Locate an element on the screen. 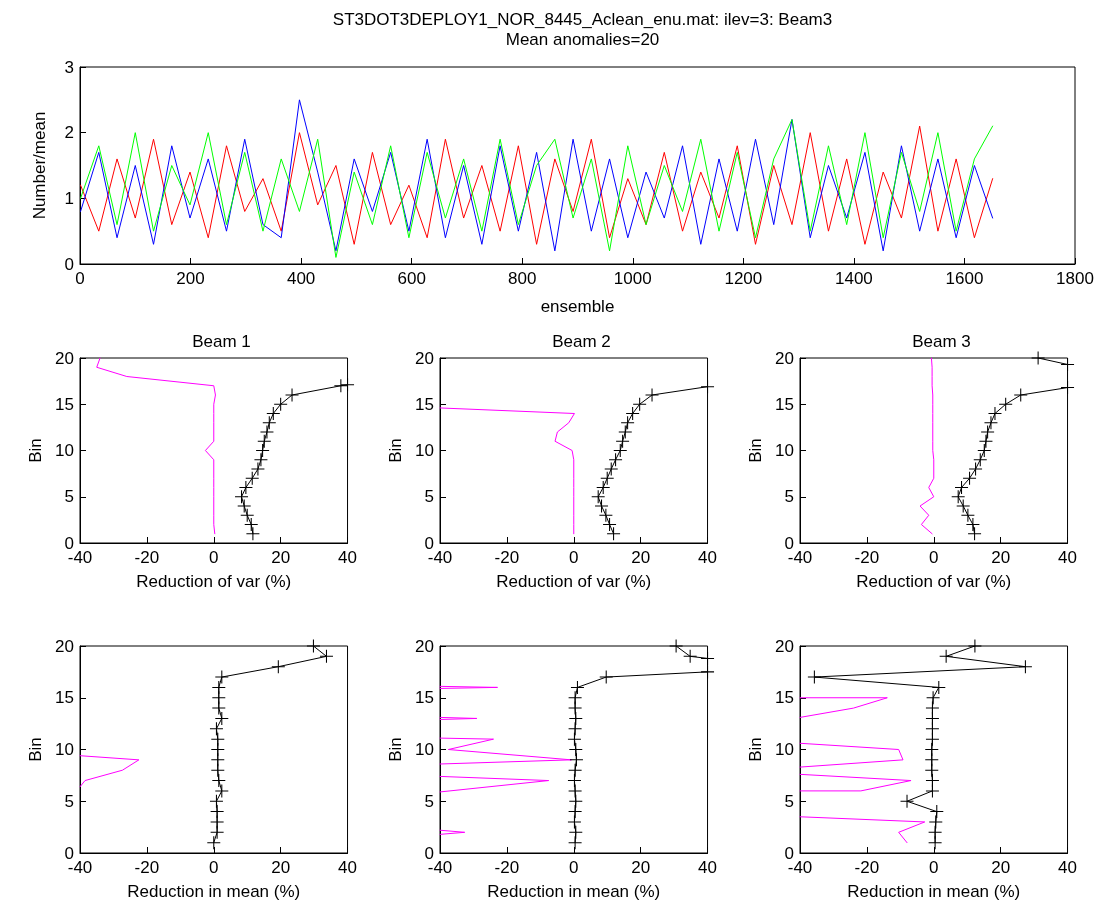 The height and width of the screenshot is (918, 1101). y-tick-label: 3 is located at coordinates (69, 67).